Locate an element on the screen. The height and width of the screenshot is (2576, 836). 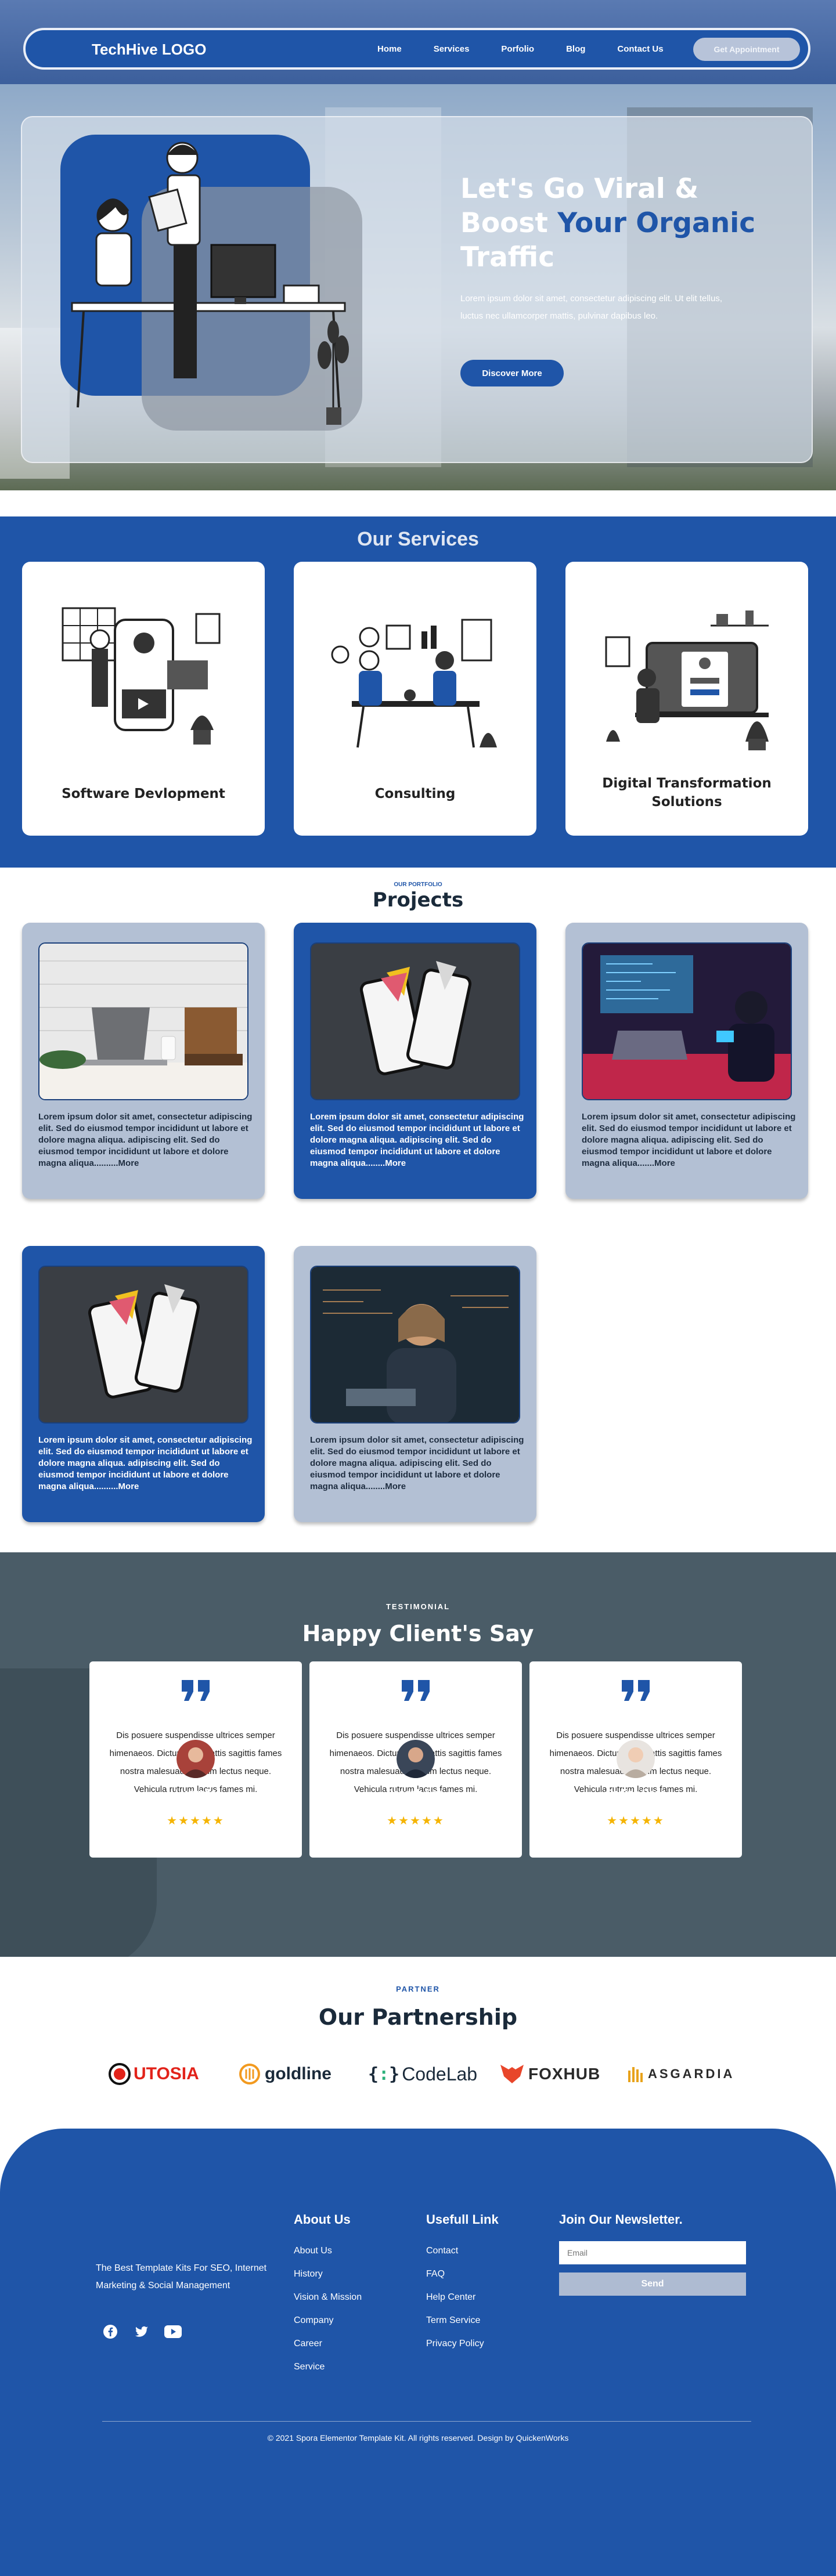
coding-night-picture is located at coordinates (687, 1021).